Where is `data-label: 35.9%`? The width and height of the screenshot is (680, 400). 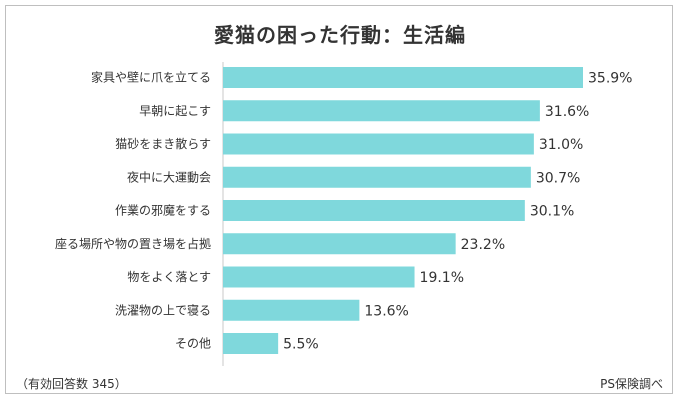
data-label: 35.9% is located at coordinates (610, 79).